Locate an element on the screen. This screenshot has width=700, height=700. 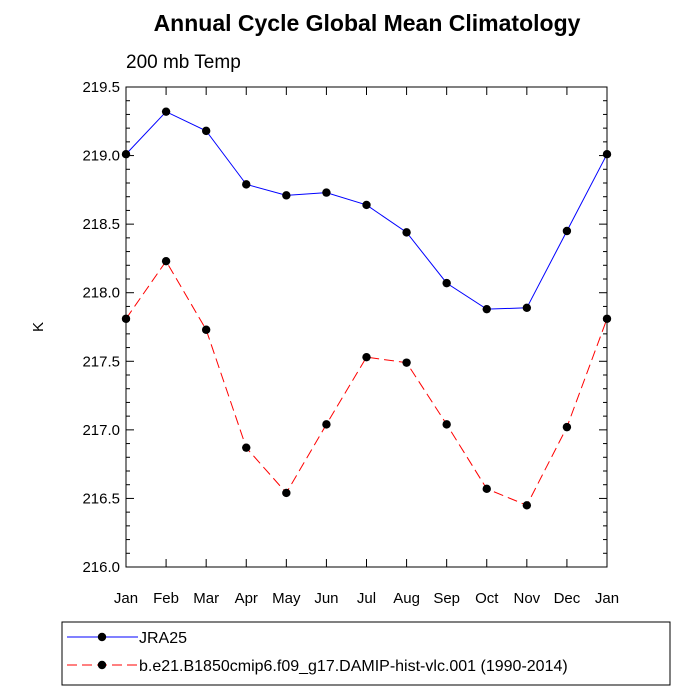
y-tick-label: 219.5 is located at coordinates (101, 87).